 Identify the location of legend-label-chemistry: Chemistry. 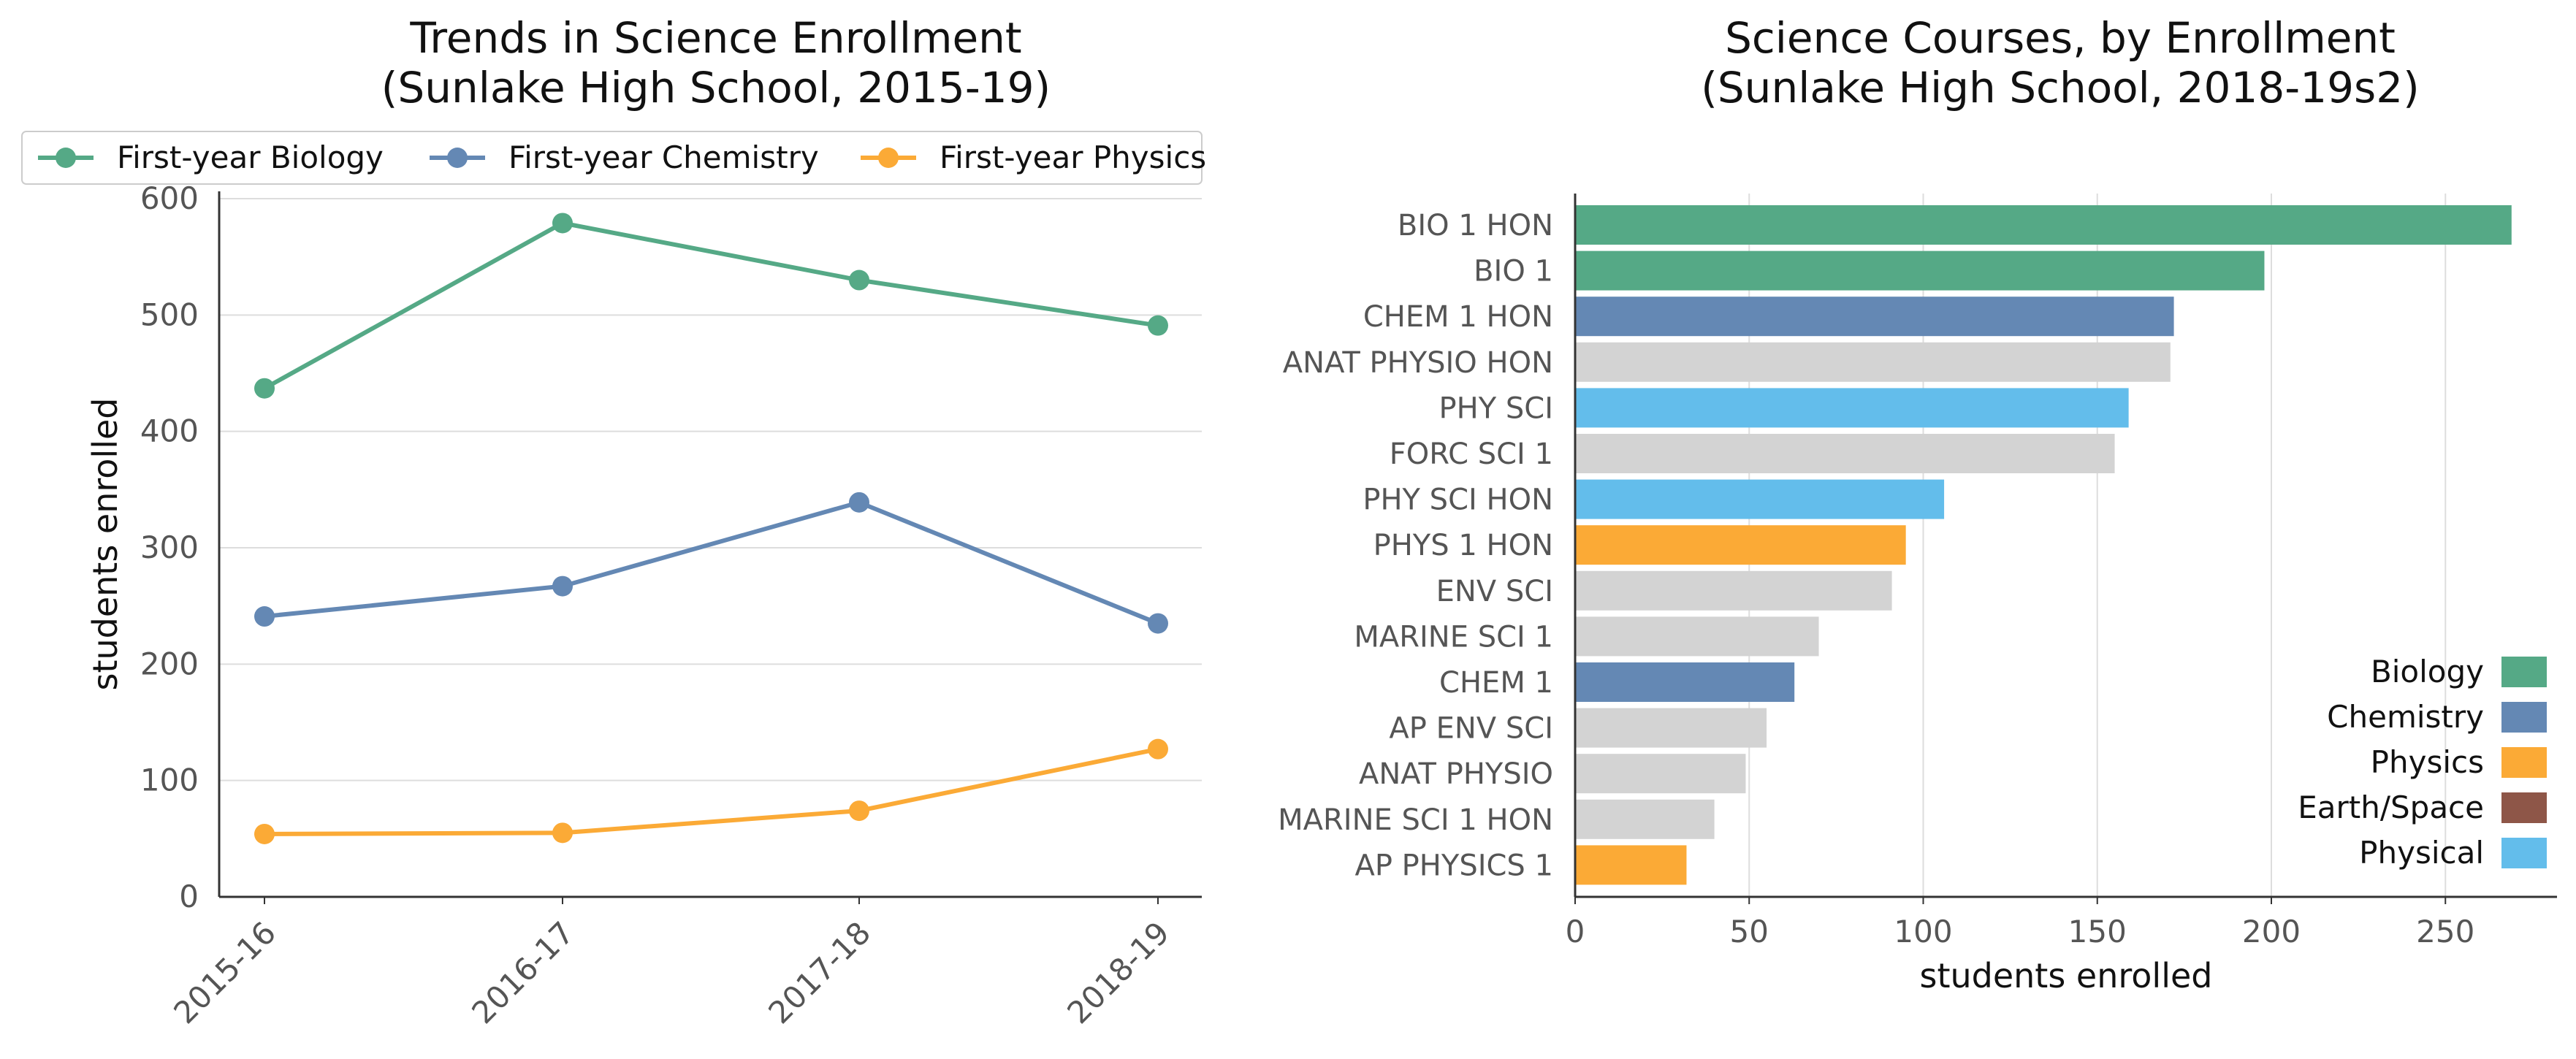
(2406, 717).